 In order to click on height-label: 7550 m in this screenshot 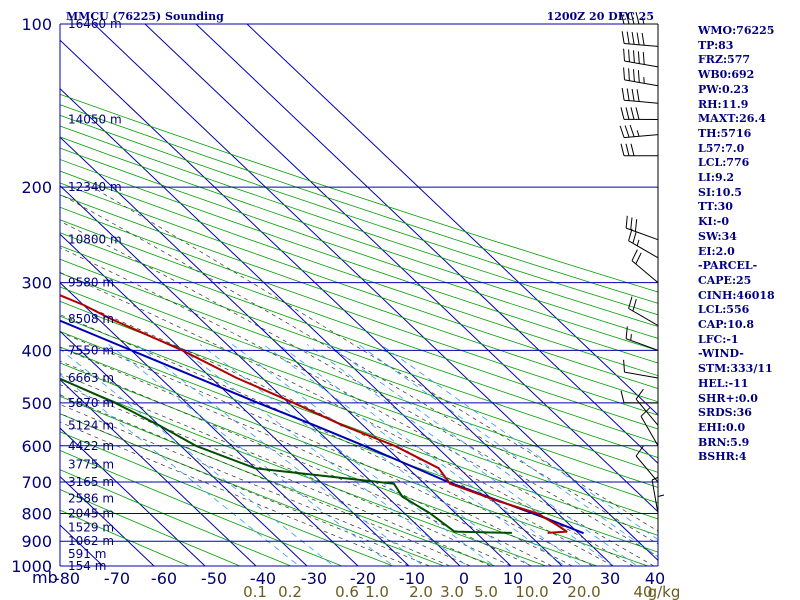, I will do `click(91, 350)`.